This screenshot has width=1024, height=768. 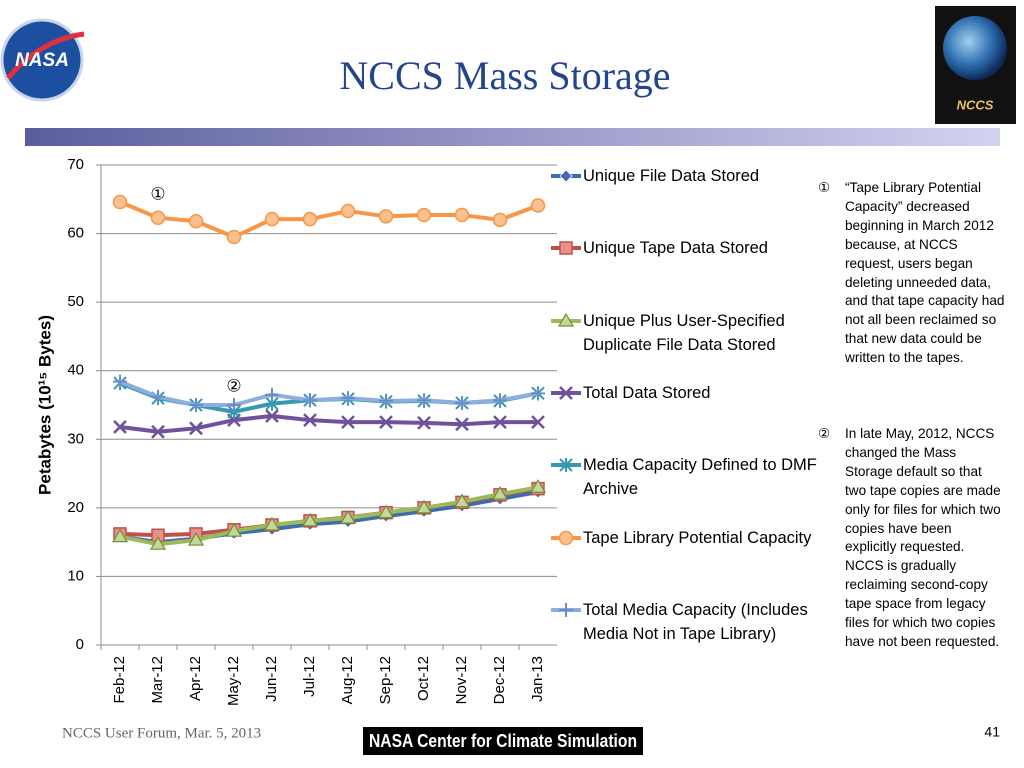 I want to click on slide-title: NCCS Mass Storage, so click(x=504, y=75).